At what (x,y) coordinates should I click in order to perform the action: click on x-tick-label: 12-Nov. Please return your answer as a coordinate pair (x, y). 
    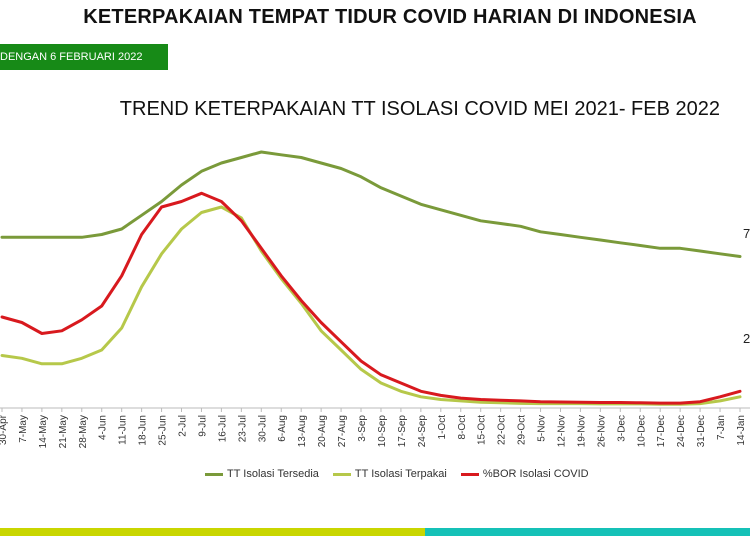
    Looking at the image, I should click on (561, 431).